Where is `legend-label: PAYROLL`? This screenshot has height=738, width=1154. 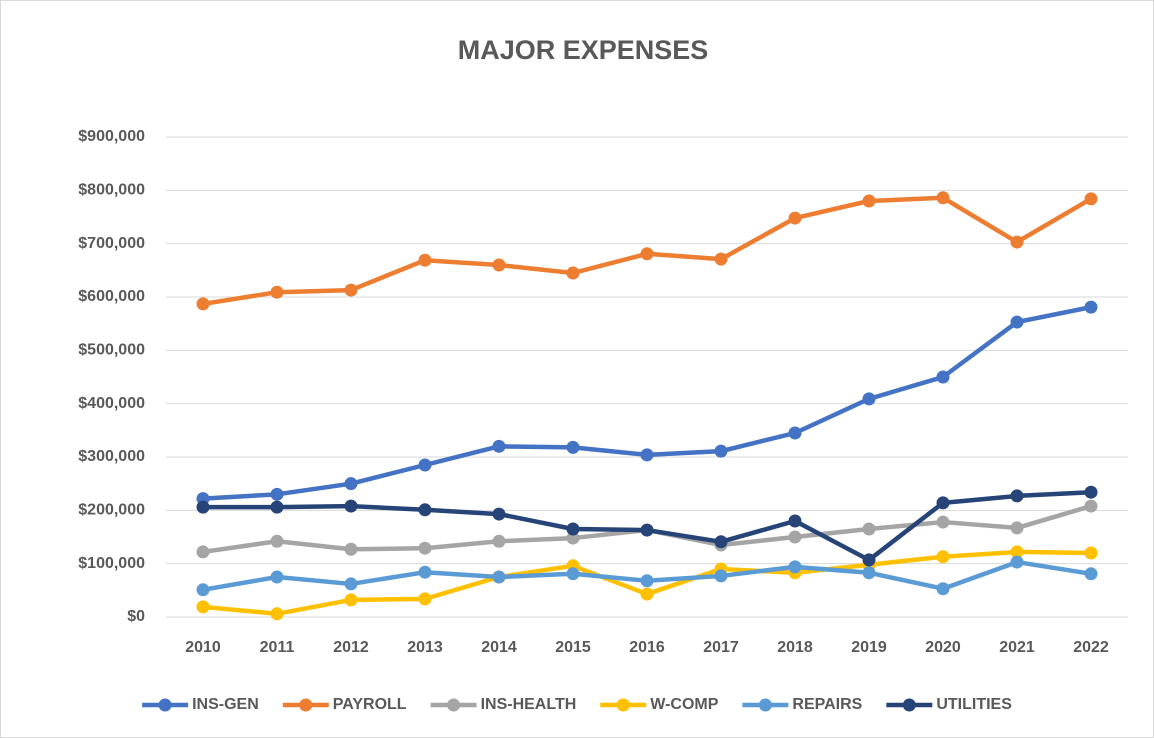 legend-label: PAYROLL is located at coordinates (370, 704).